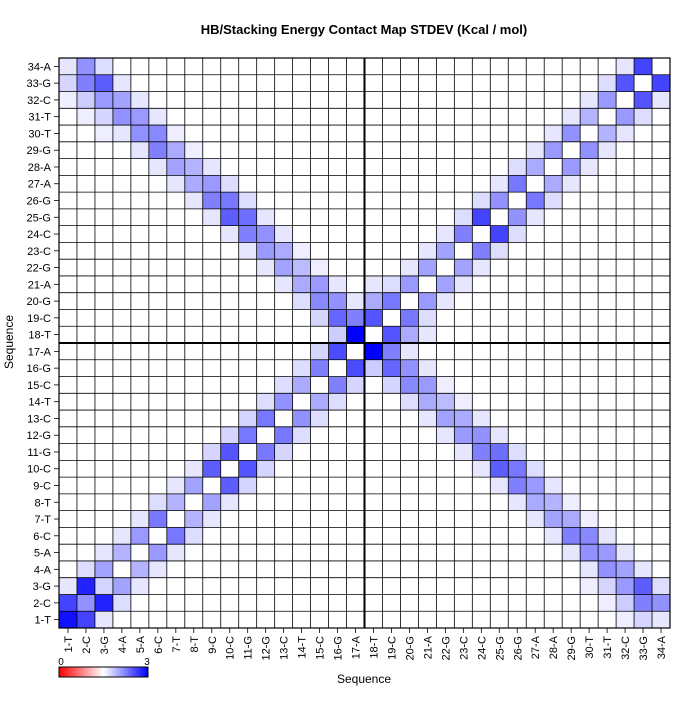 This screenshot has width=700, height=705. Describe the element at coordinates (39, 419) in the screenshot. I see `y-tick-label: 13-C` at that location.